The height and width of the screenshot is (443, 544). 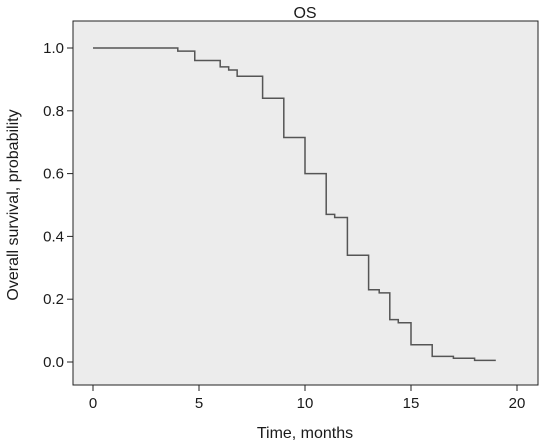 I want to click on x-tick-label: 5, so click(x=199, y=403).